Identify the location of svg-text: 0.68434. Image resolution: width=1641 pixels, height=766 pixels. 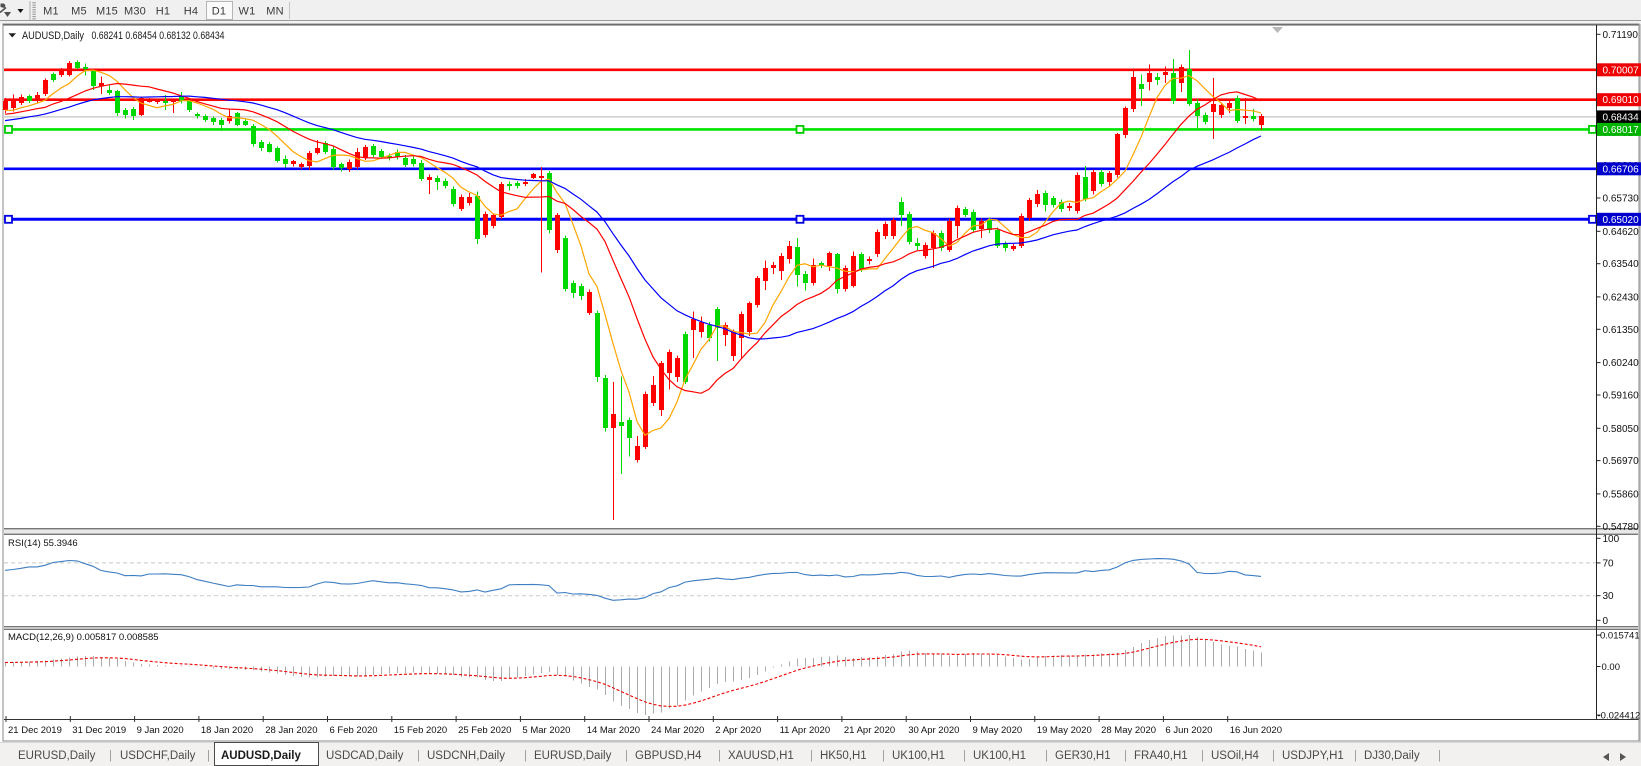
(1621, 117).